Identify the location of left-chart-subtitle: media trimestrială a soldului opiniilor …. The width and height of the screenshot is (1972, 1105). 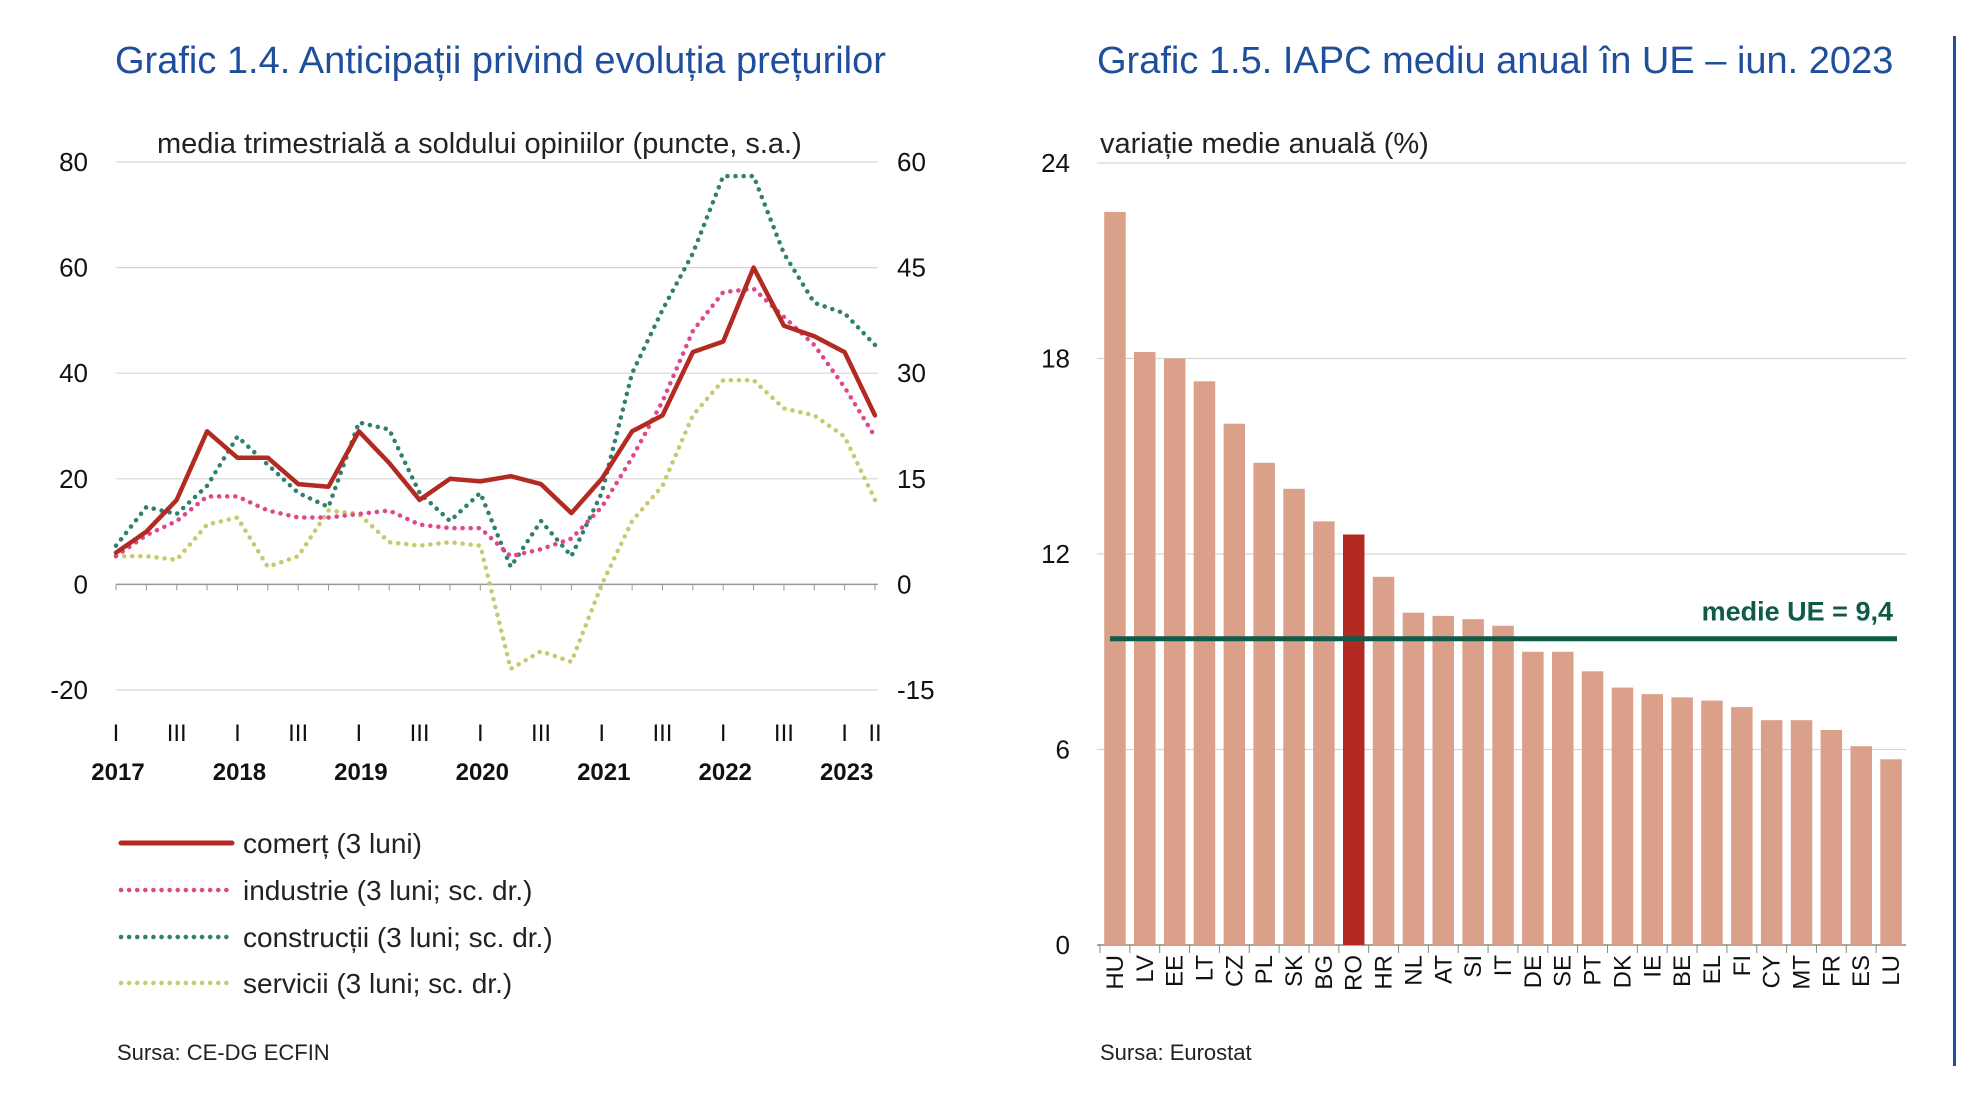
(479, 144).